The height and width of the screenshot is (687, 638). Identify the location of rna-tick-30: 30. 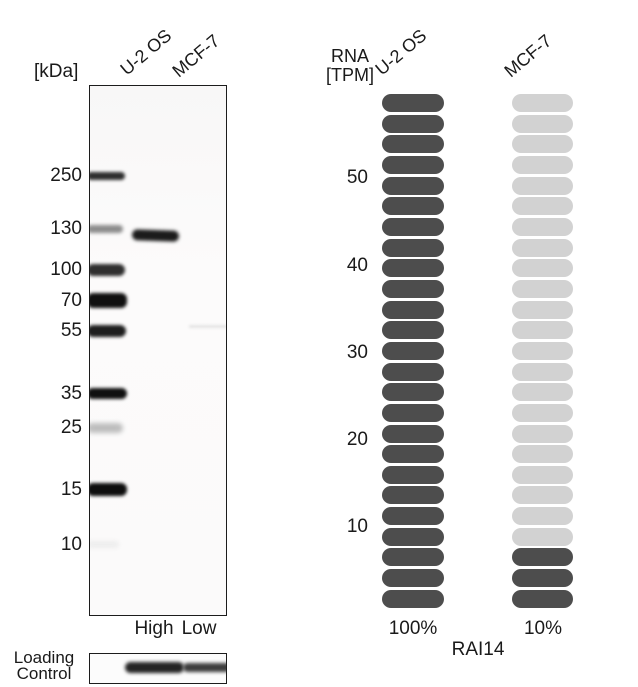
(357, 352).